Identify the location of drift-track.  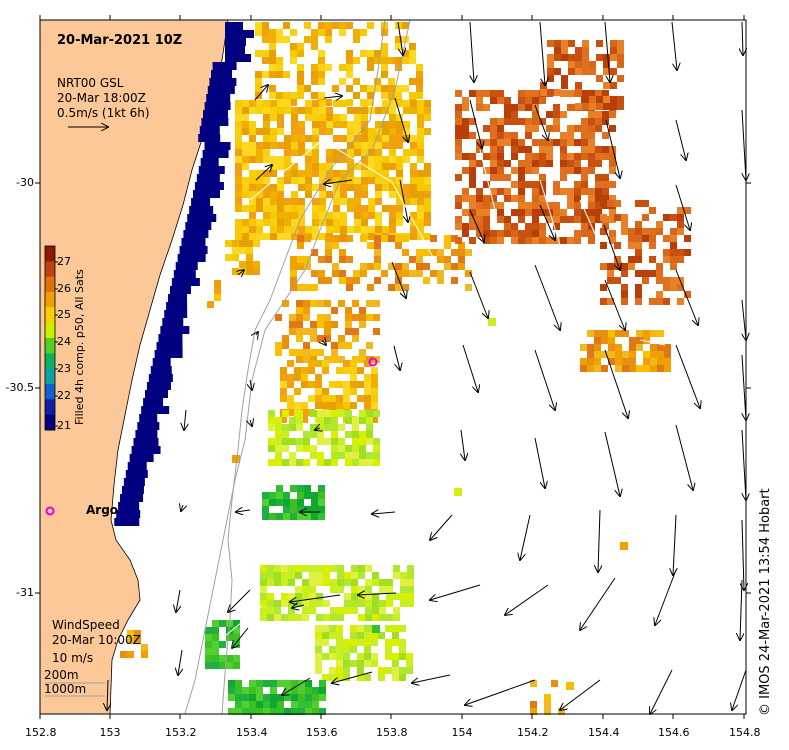
(357, 161).